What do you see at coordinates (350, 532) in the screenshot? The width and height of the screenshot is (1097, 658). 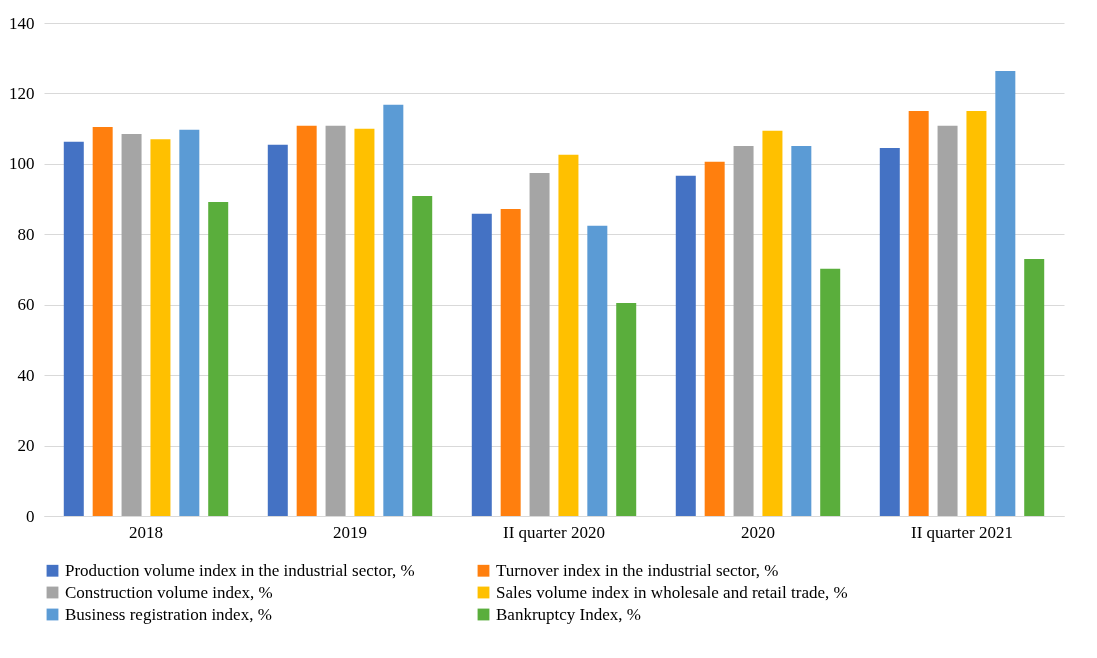 I see `x-tick-label: 2019` at bounding box center [350, 532].